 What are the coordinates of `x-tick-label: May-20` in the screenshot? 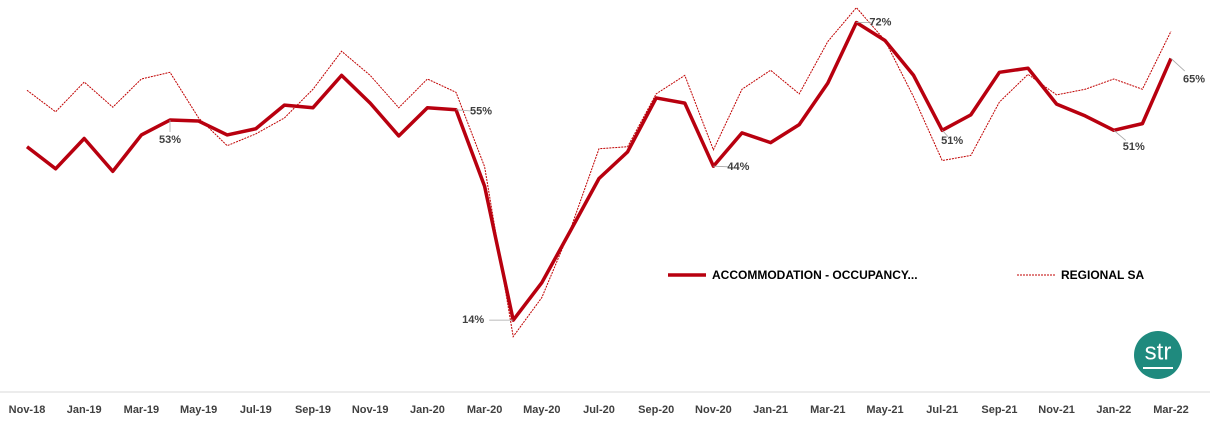 It's located at (541, 410).